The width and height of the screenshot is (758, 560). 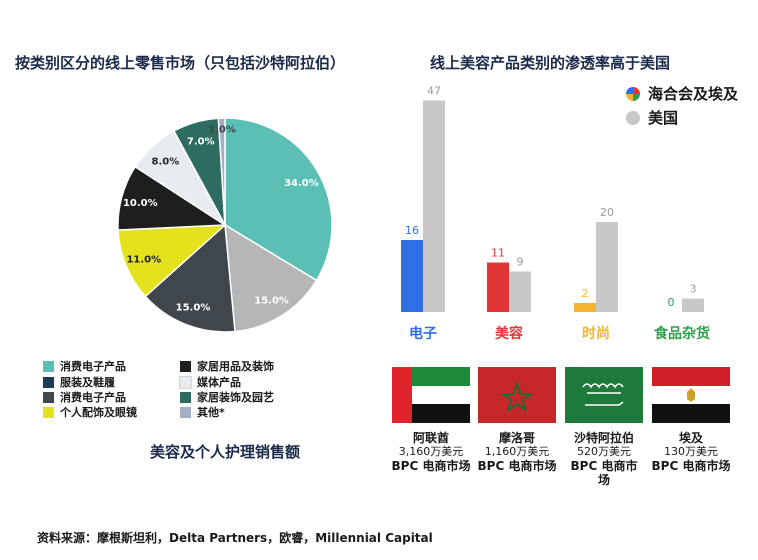 I want to click on legend-label: 其他*, so click(x=211, y=412).